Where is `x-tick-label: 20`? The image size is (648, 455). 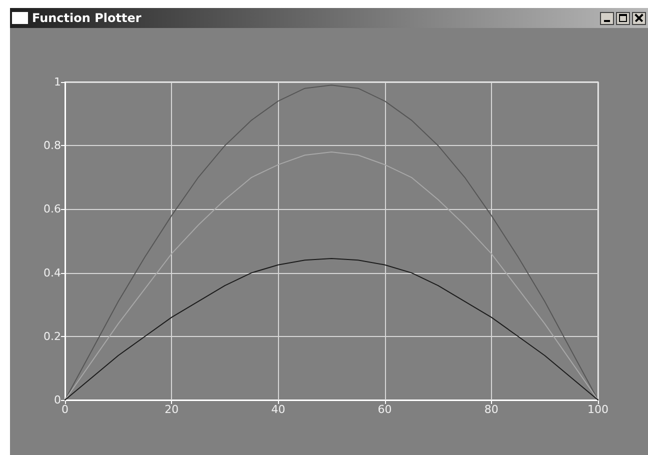
x-tick-label: 20 is located at coordinates (171, 409).